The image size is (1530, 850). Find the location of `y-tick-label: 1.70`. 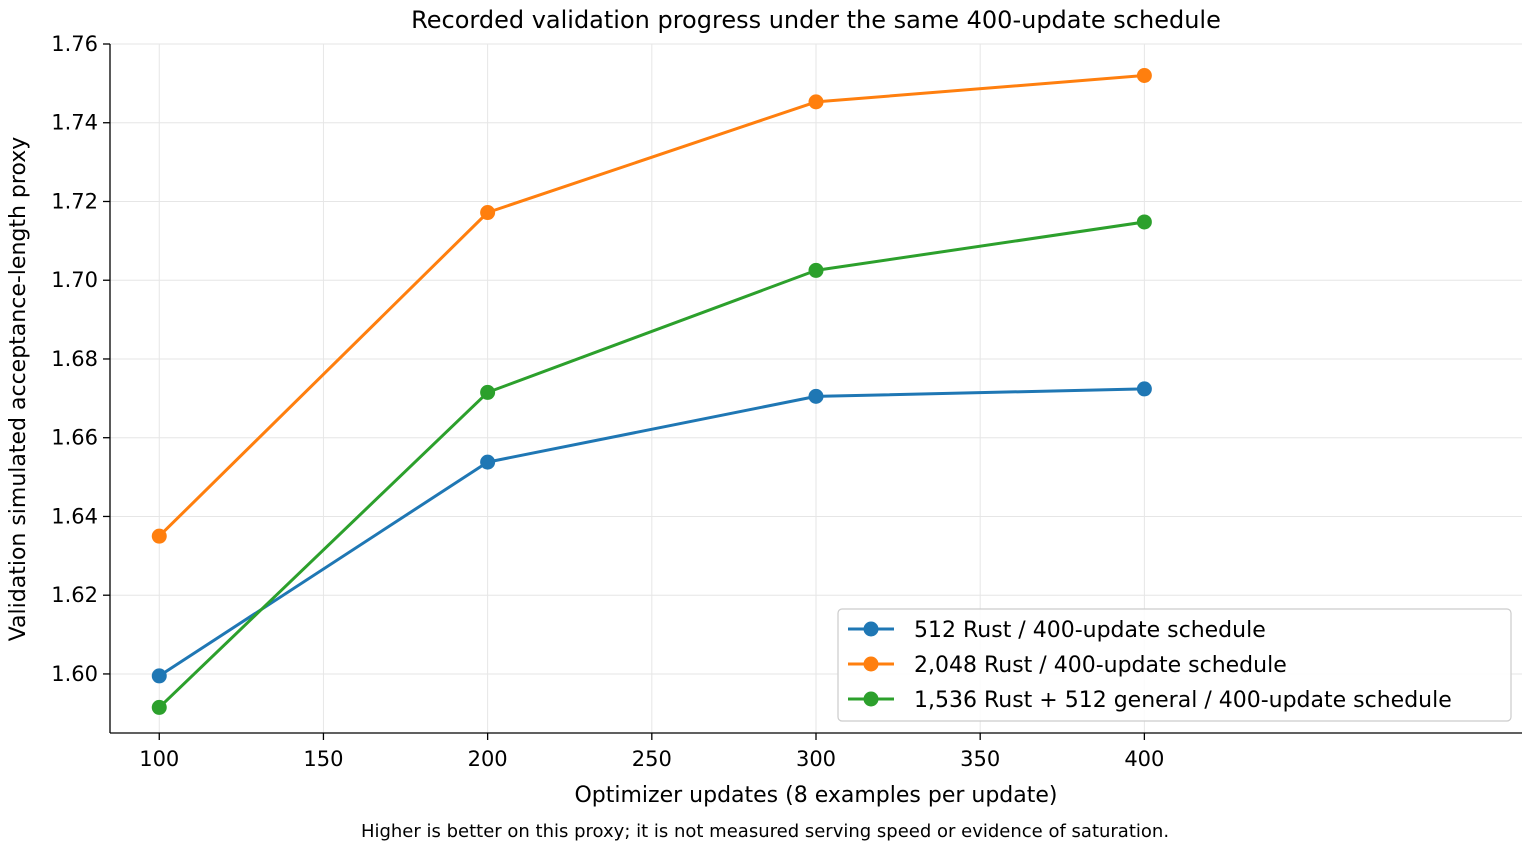

y-tick-label: 1.70 is located at coordinates (74, 280).